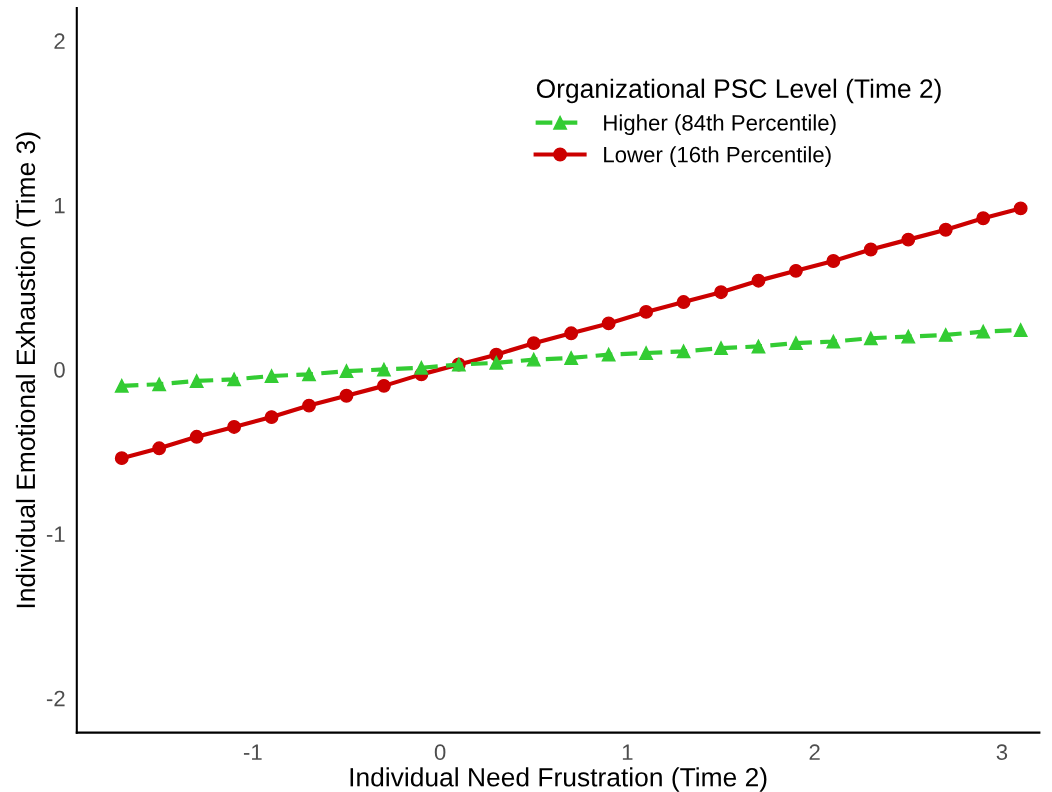 This screenshot has height=792, width=1052. I want to click on x-tick-label: 2, so click(814, 752).